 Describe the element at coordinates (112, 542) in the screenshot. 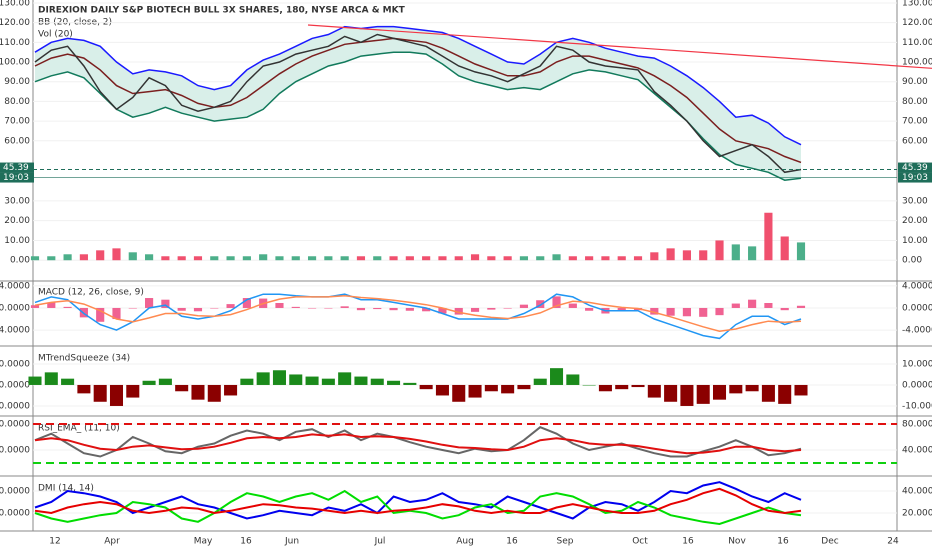

I see `x-tick-label: Apr` at that location.